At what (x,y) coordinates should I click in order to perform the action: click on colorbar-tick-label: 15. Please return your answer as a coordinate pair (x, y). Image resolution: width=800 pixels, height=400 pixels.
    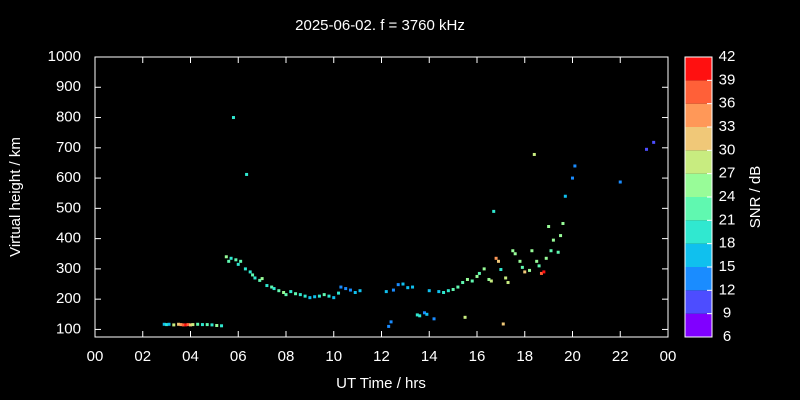
    Looking at the image, I should click on (727, 266).